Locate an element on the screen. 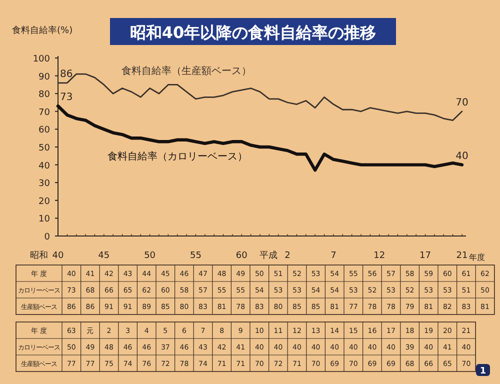 The width and height of the screenshot is (500, 384). text: 平成 is located at coordinates (269, 255).